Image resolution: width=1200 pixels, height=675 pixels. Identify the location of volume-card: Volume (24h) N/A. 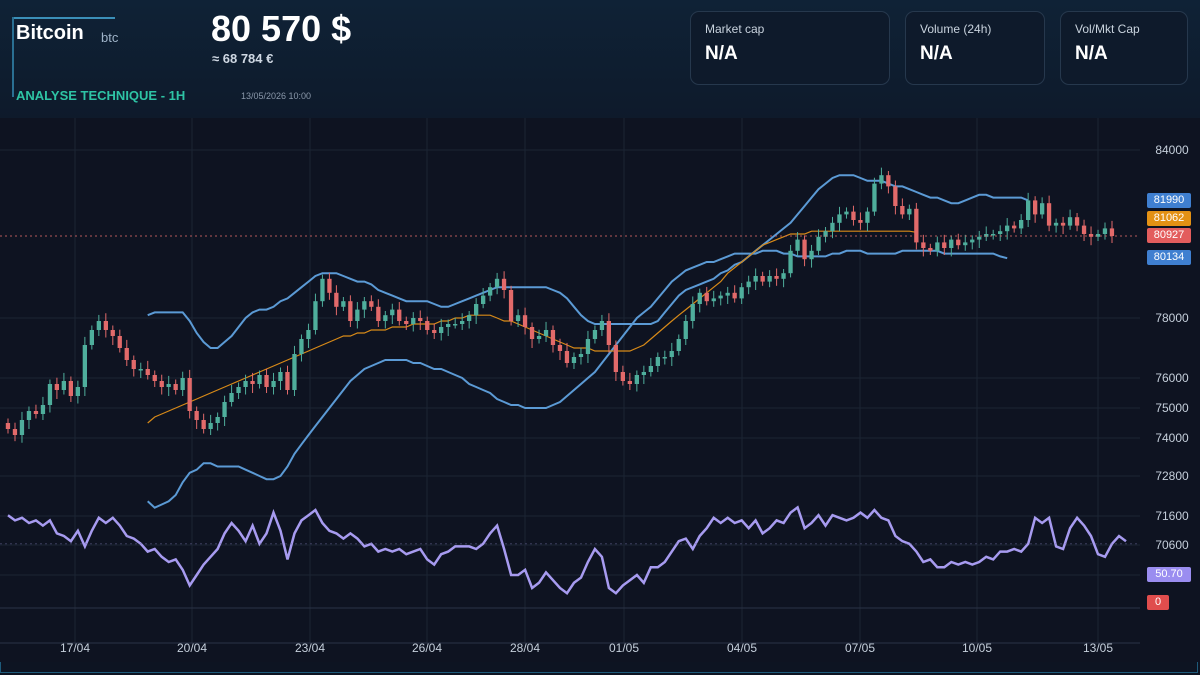
(975, 48).